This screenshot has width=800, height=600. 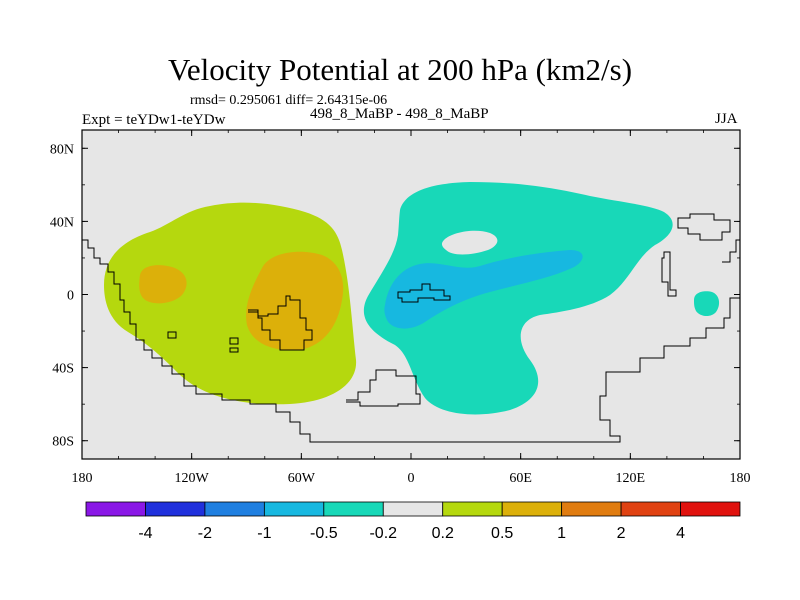 I want to click on run-label: 498_8_MaBP - 498_8_MaBP, so click(x=399, y=114).